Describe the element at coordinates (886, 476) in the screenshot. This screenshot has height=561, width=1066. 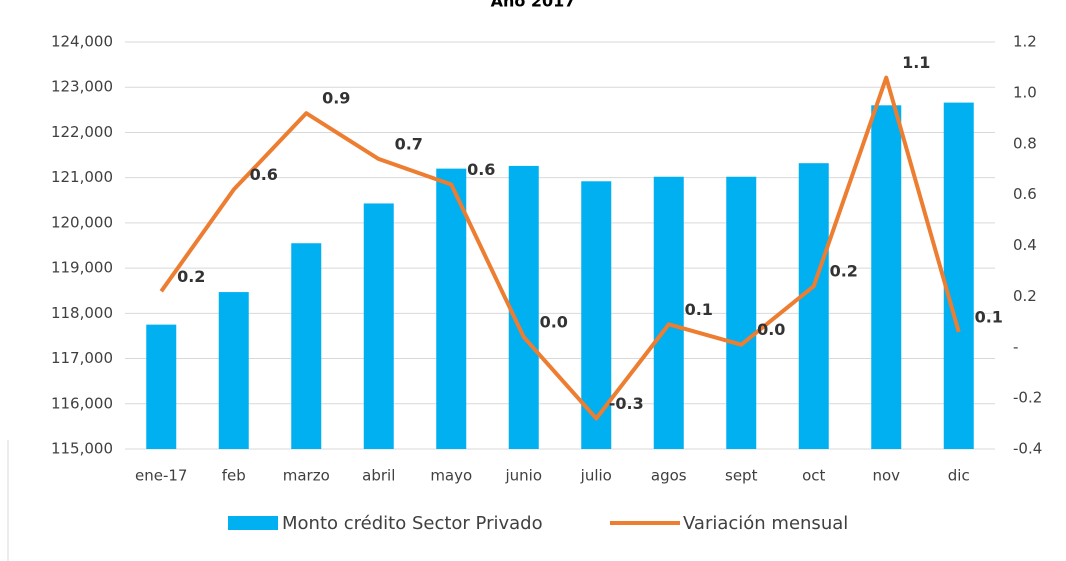
I see `x-tick-label: nov` at that location.